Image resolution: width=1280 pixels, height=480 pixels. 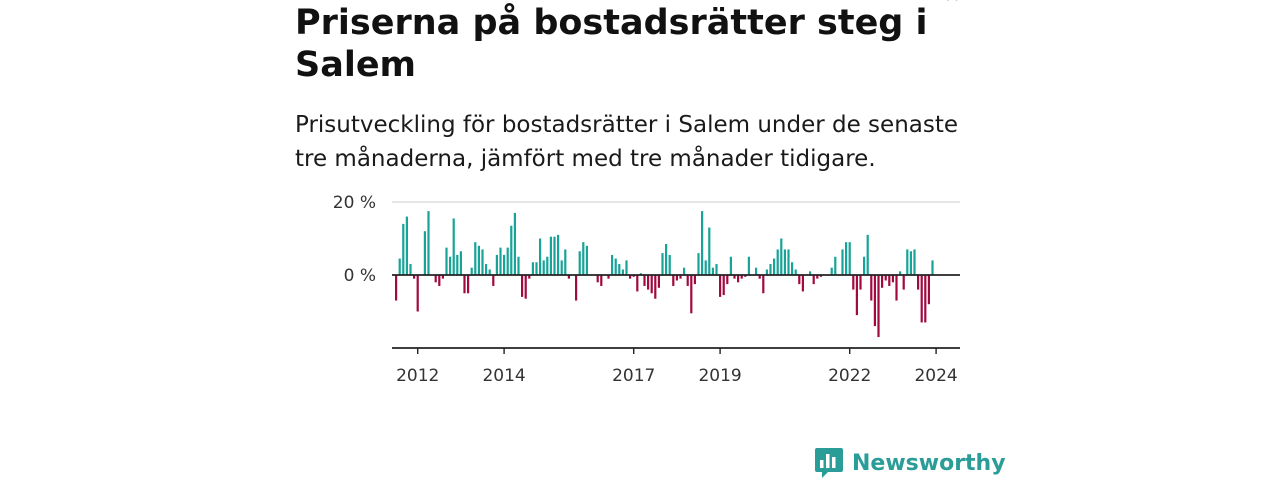 I want to click on x-tick-label: 2017, so click(x=633, y=376).